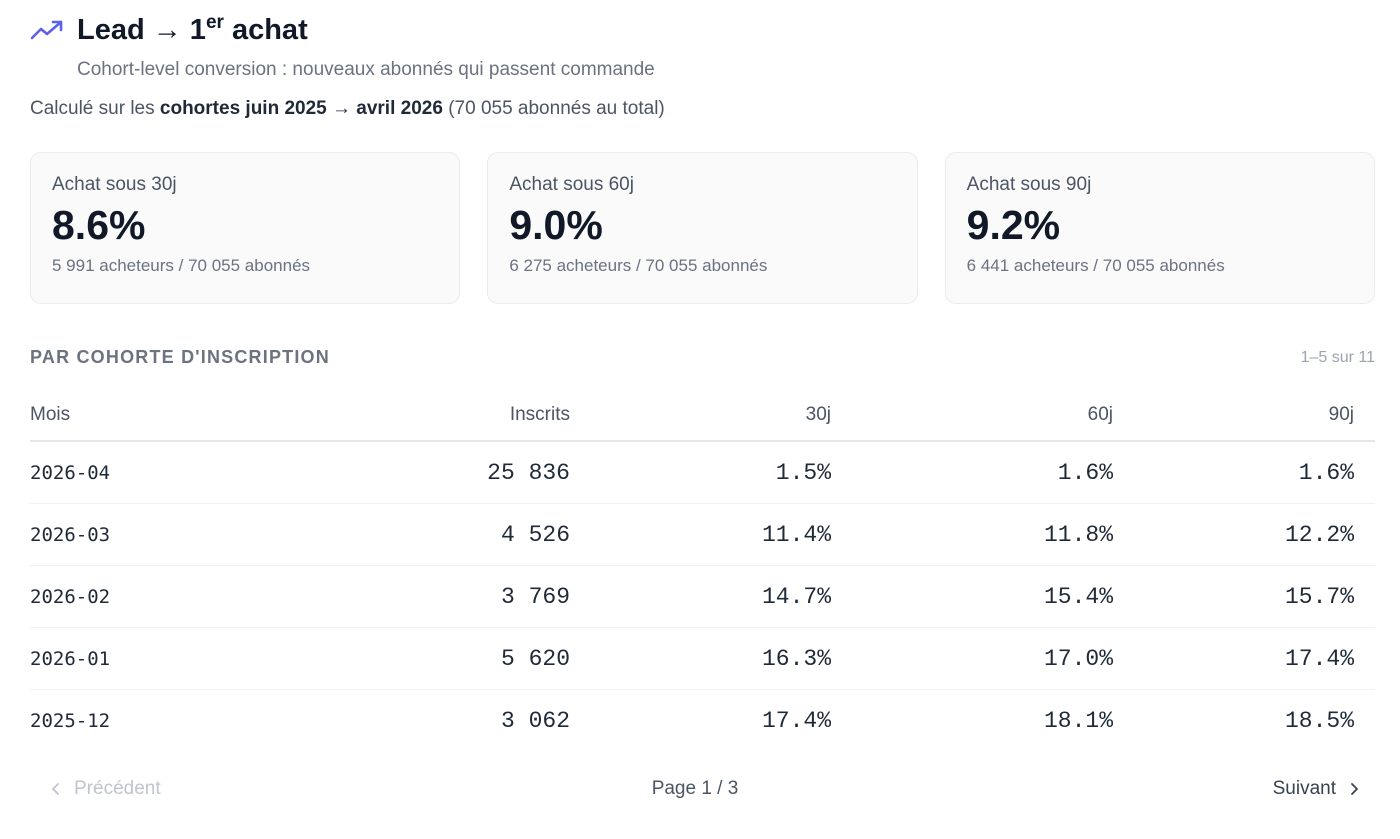 This screenshot has height=839, width=1400. Describe the element at coordinates (181, 265) in the screenshot. I see `kpi-detail: 5 991 acheteurs / 70 055 abonnés` at that location.